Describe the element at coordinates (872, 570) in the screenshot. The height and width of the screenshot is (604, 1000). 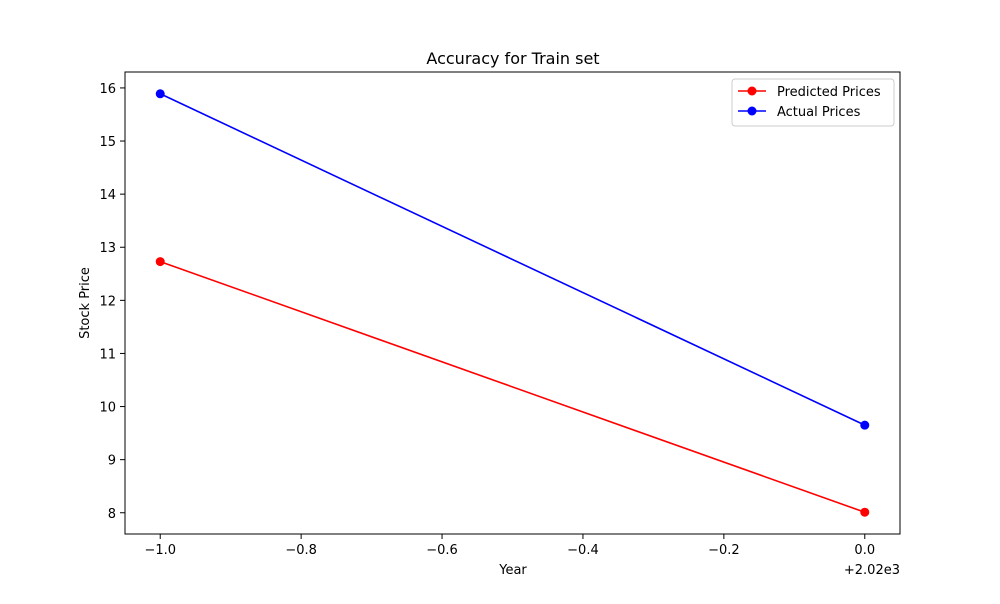
I see `x-offset-label: +2.02e3` at that location.